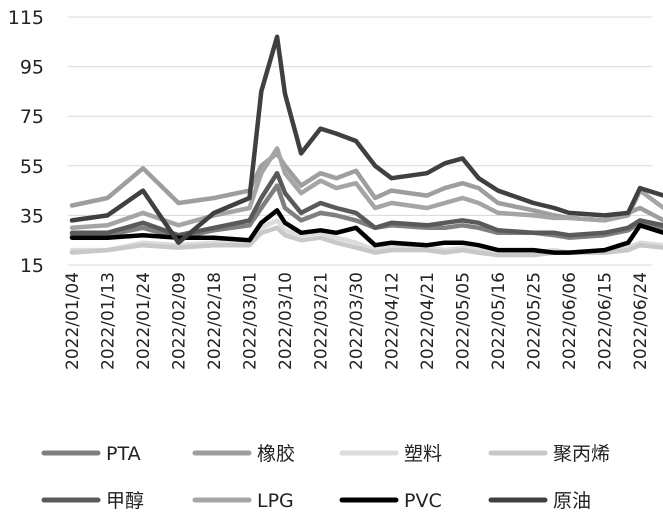 This screenshot has height=524, width=663. What do you see at coordinates (73, 321) in the screenshot?
I see `x-tick-label: 2022/01/04` at bounding box center [73, 321].